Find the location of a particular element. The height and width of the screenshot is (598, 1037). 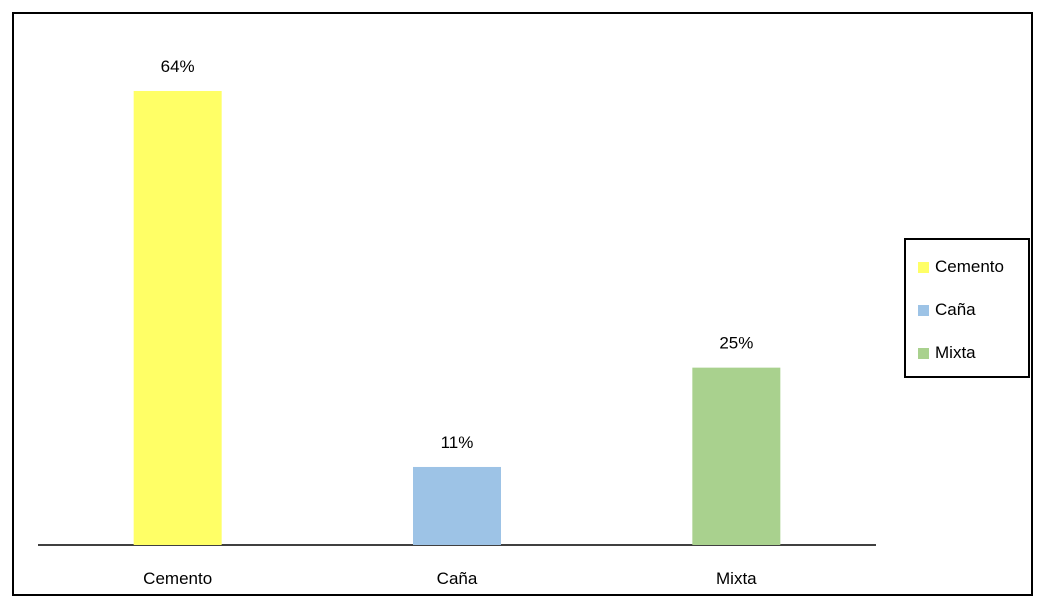

legend-label-cana: Caña is located at coordinates (955, 309).